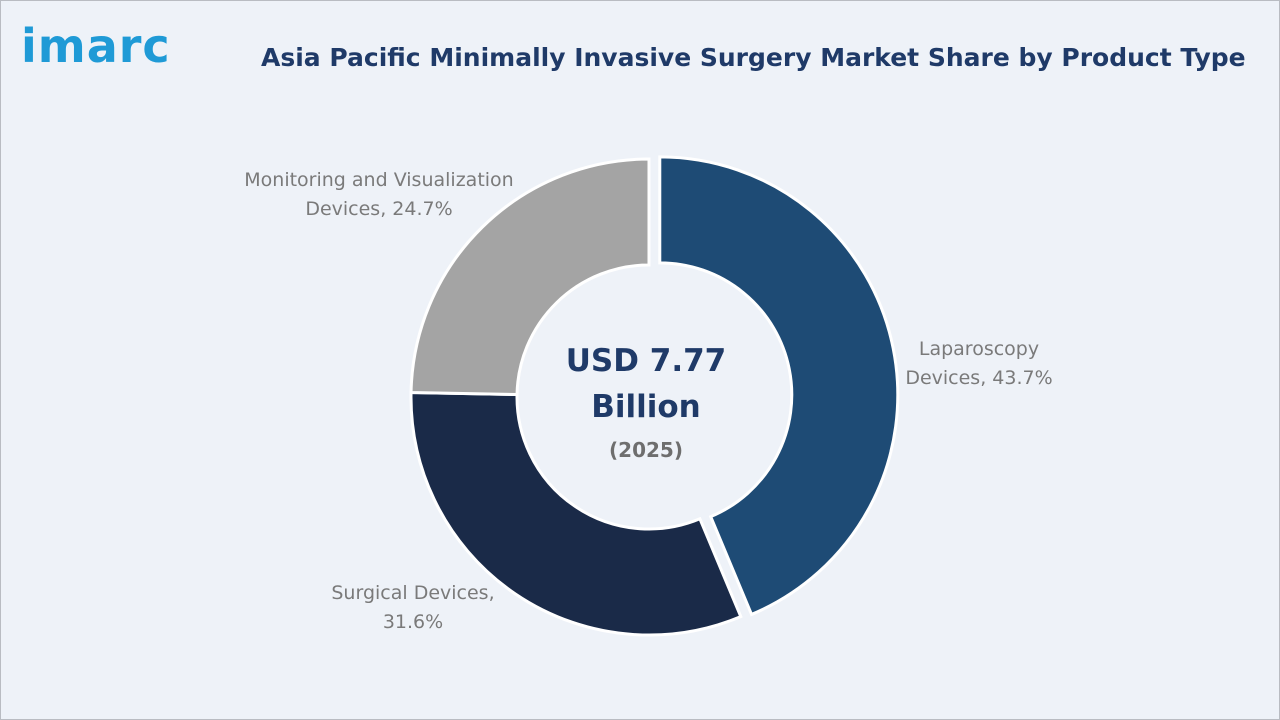  I want to click on center-unit: Billion, so click(646, 407).